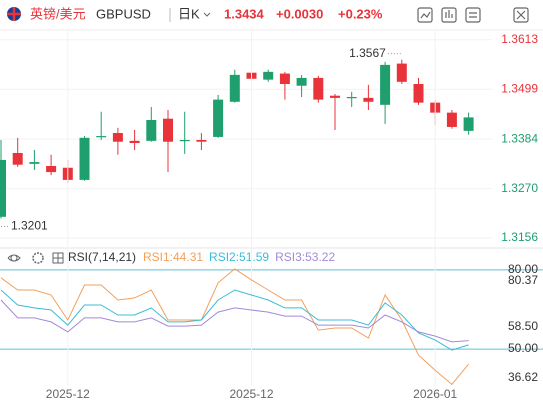  Describe the element at coordinates (58, 13) in the screenshot. I see `pair-name: 英镑/美元` at that location.